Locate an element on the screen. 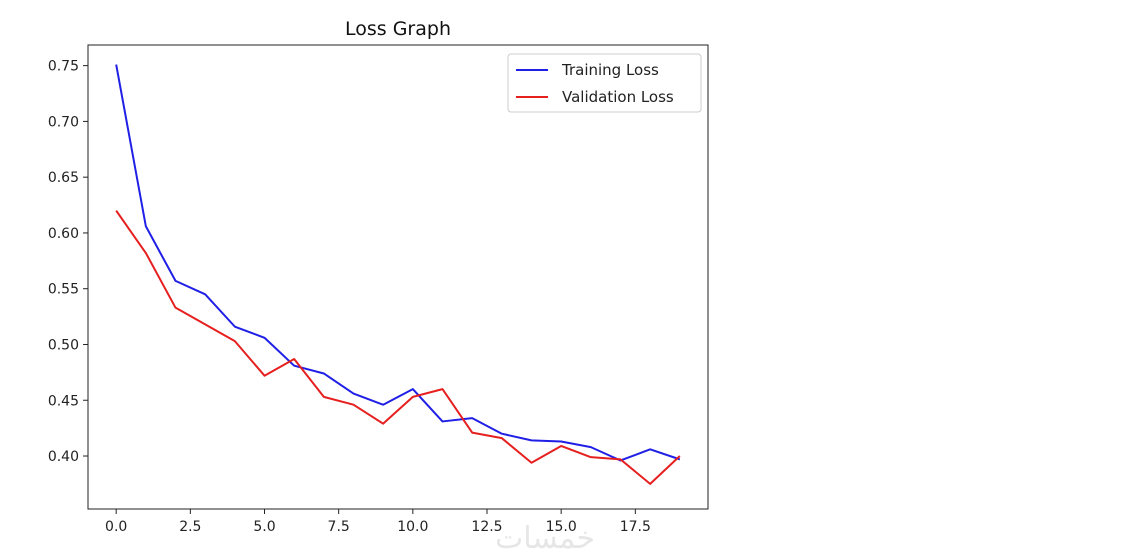 The height and width of the screenshot is (557, 1131). x-tick-label: 0.0 is located at coordinates (116, 527).